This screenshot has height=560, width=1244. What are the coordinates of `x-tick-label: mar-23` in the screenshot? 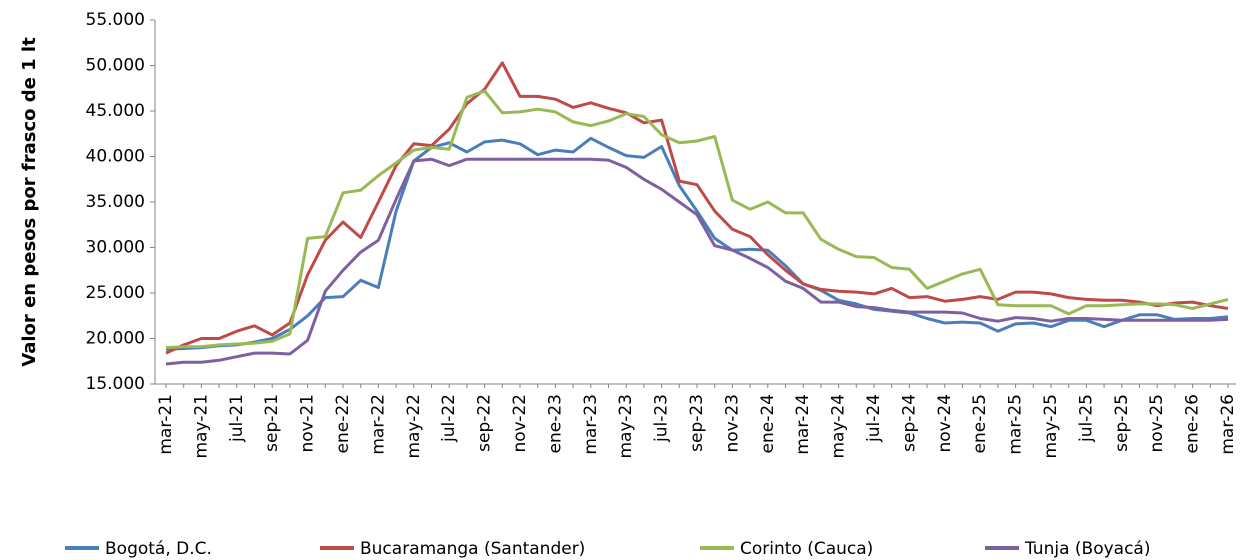 It's located at (591, 424).